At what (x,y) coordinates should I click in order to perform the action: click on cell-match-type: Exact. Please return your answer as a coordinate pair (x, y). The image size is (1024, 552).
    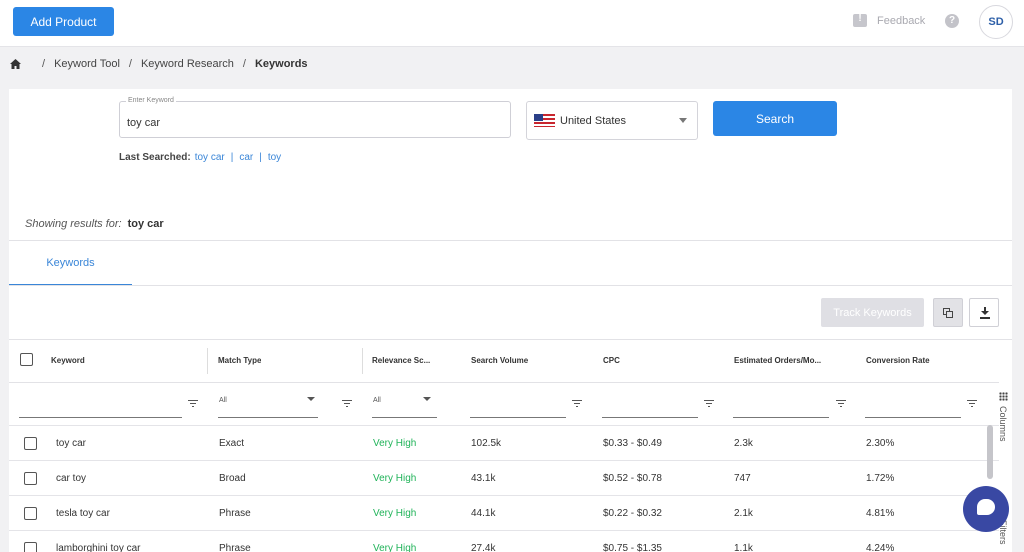
    Looking at the image, I should click on (232, 443).